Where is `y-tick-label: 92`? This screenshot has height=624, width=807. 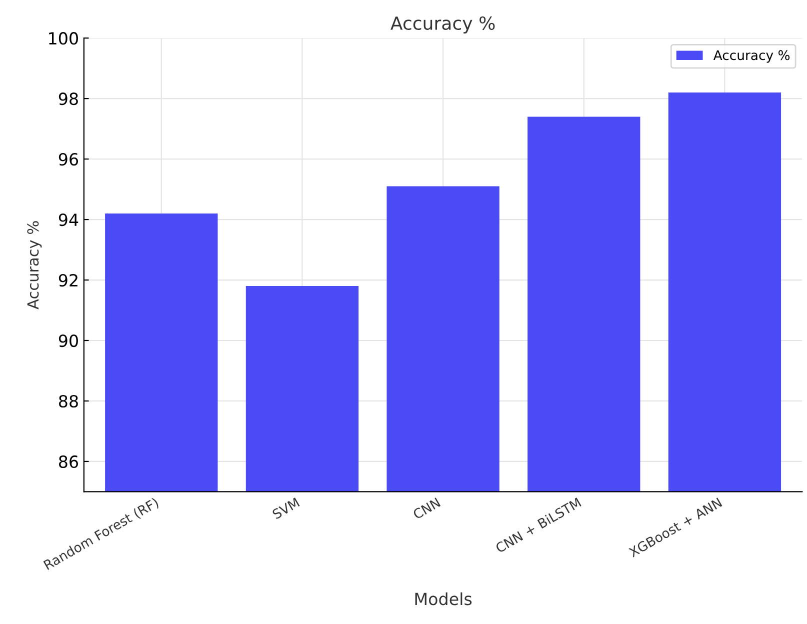 y-tick-label: 92 is located at coordinates (68, 280).